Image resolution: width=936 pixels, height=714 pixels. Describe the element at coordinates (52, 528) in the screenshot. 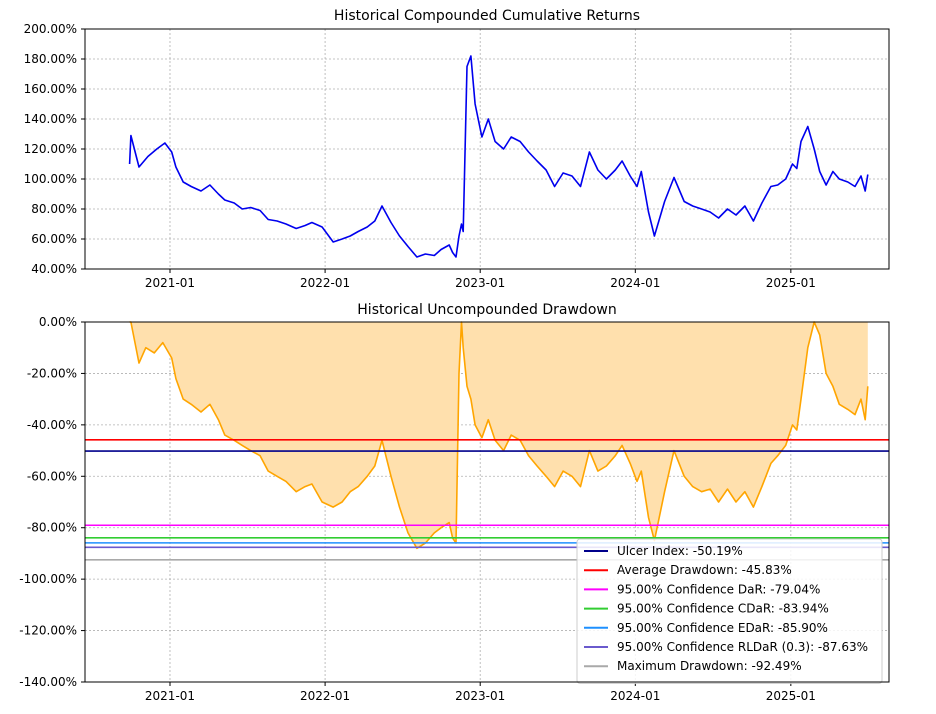

I see `y-tick-label: -80.00%` at that location.